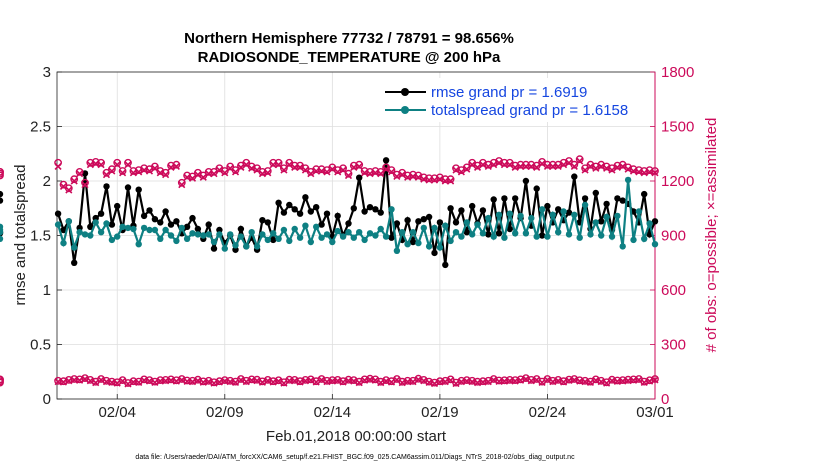 This screenshot has height=470, width=830. Describe the element at coordinates (673, 290) in the screenshot. I see `y-right-tick-label: 600` at that location.